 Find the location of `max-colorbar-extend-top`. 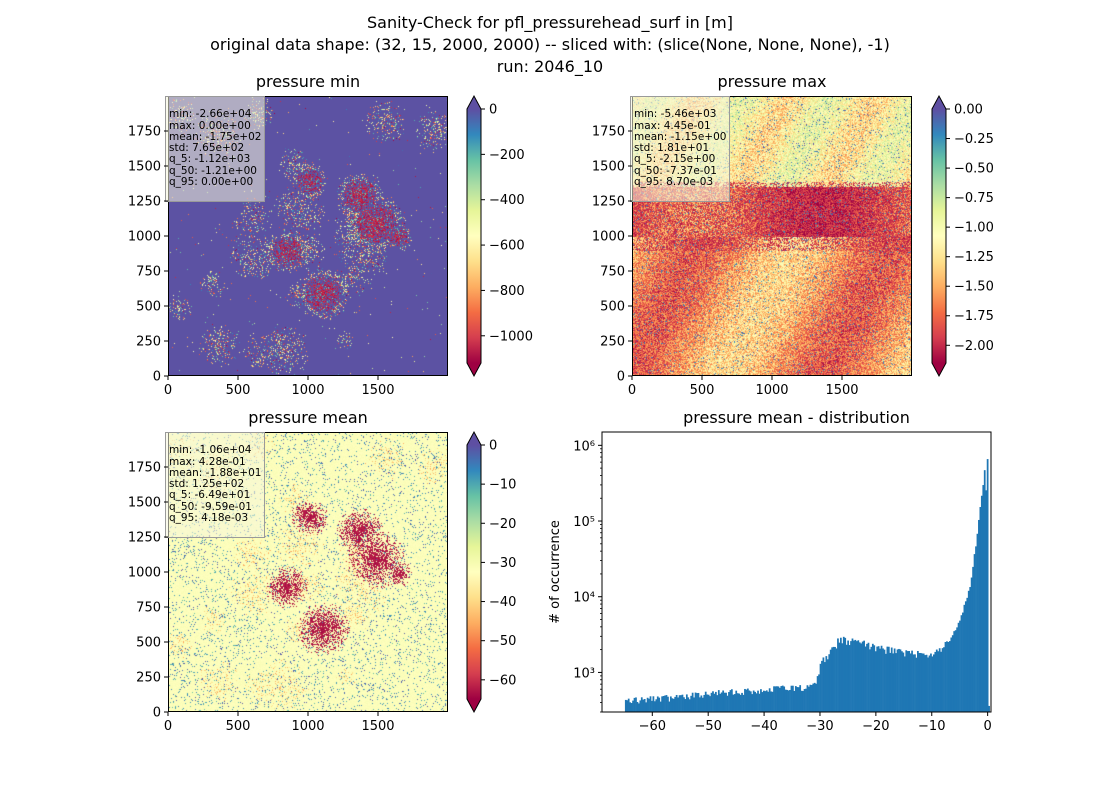

max-colorbar-extend-top is located at coordinates (939, 102).